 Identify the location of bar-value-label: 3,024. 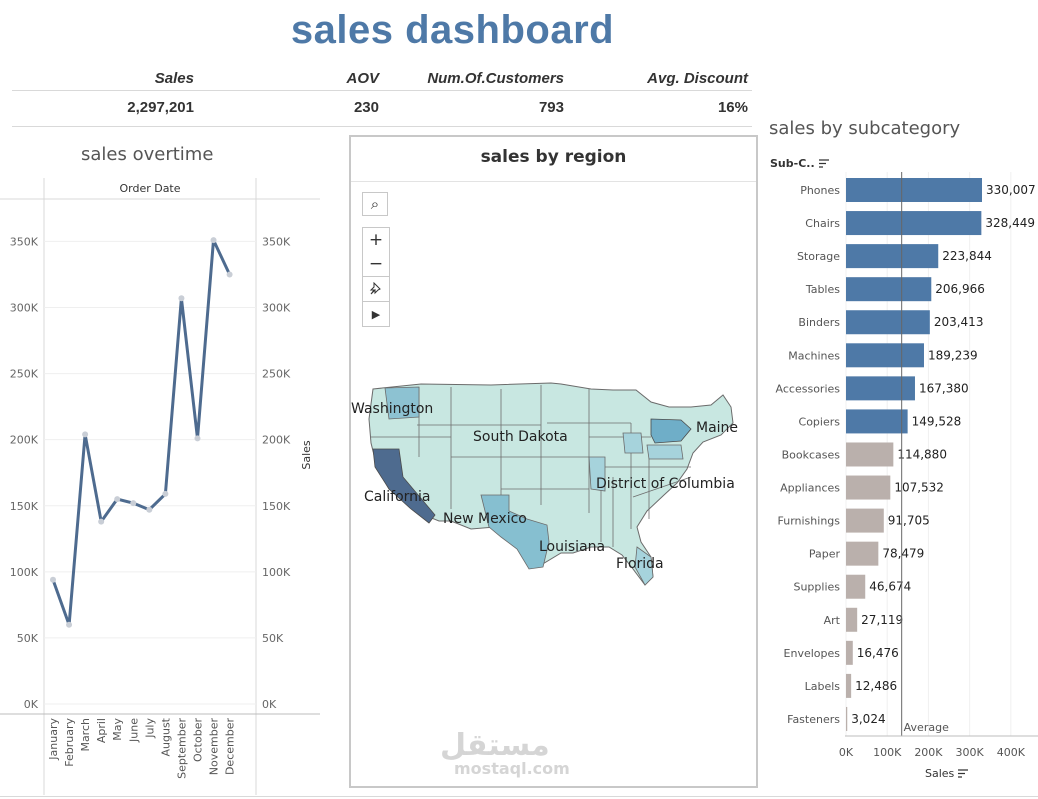
(868, 719).